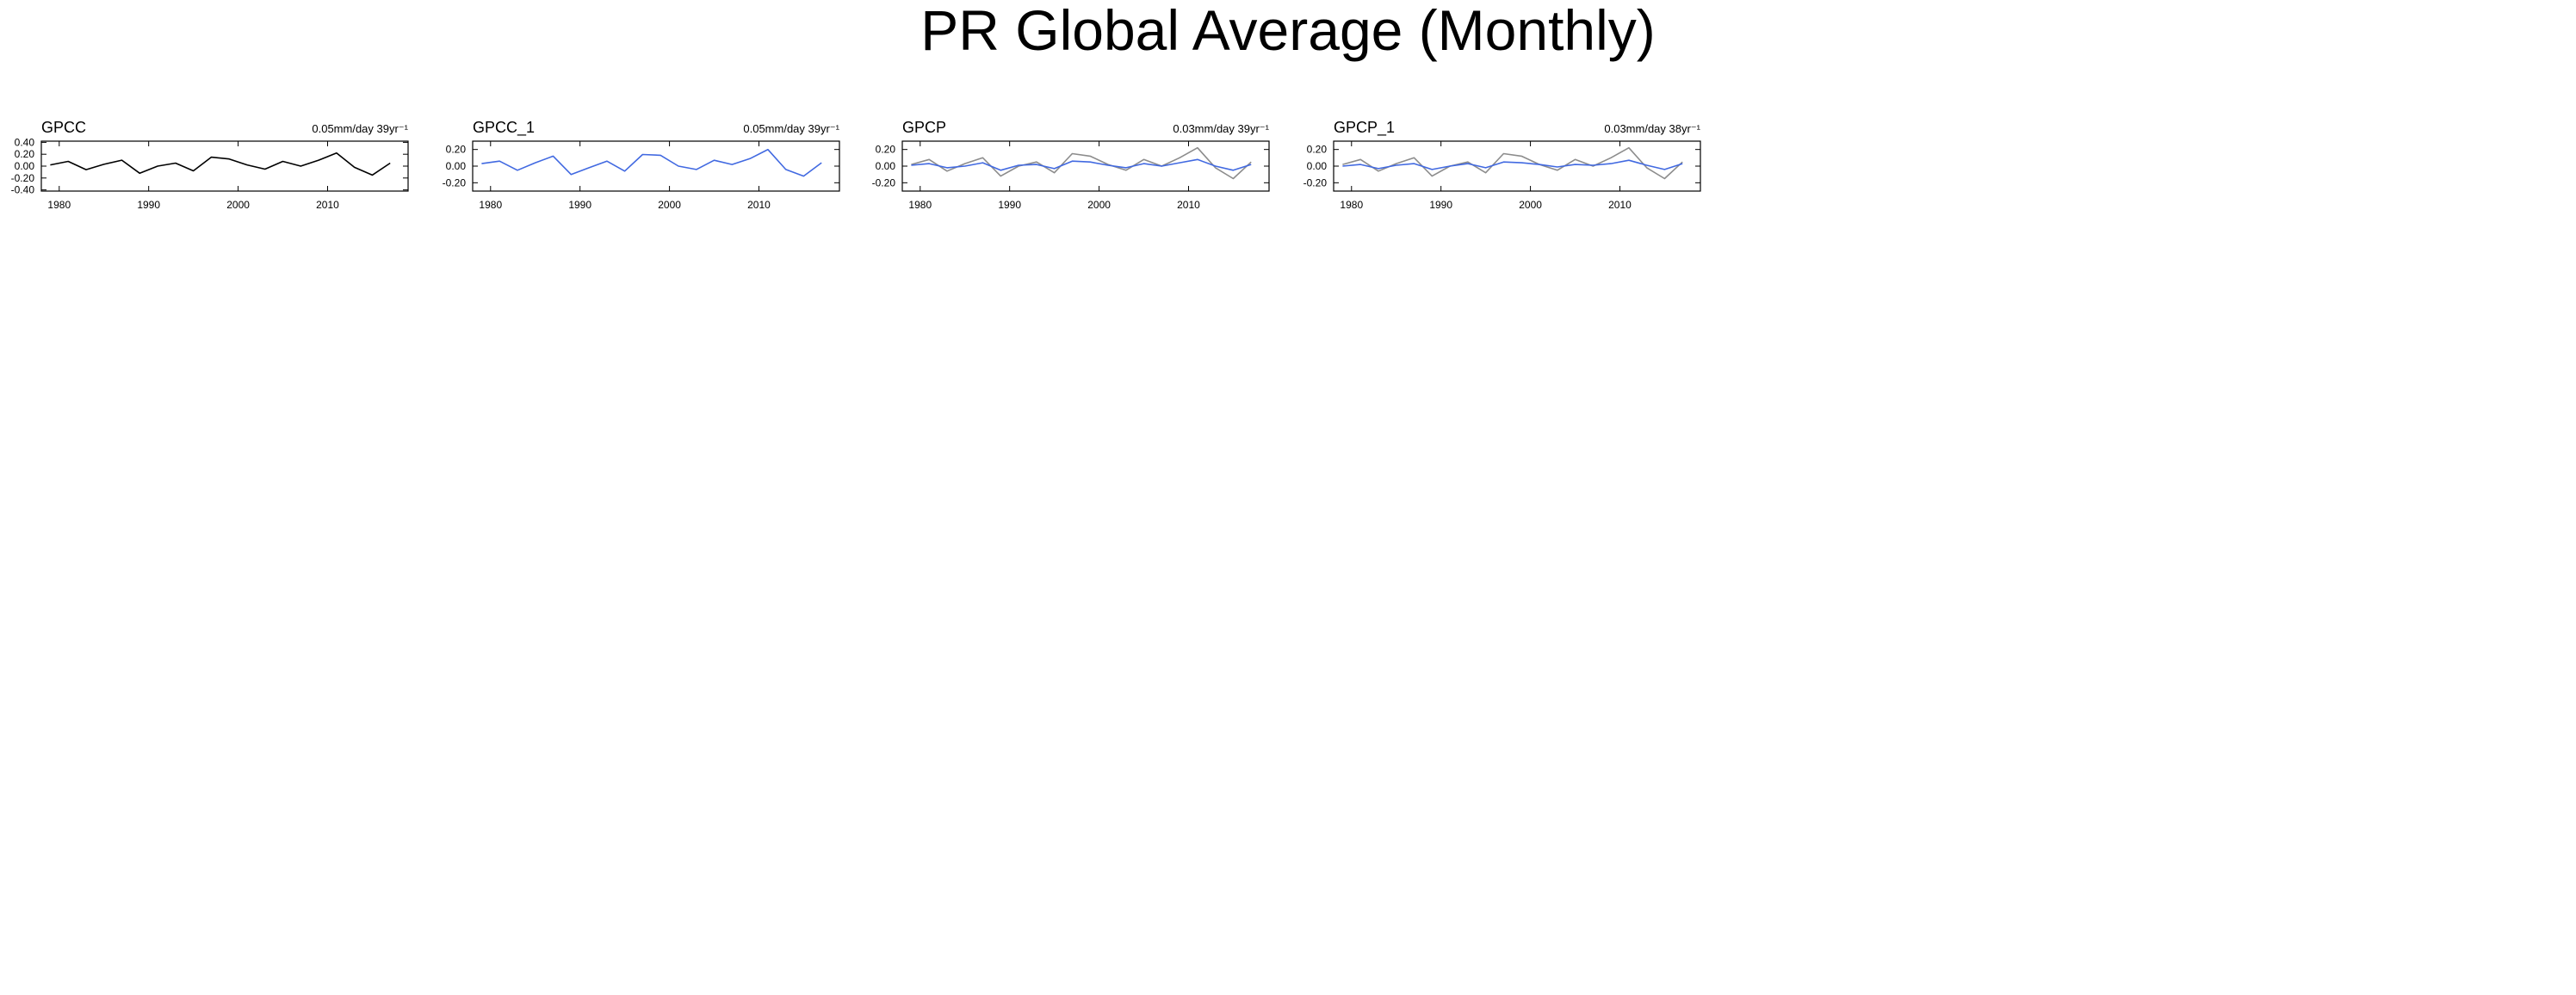  What do you see at coordinates (1288, 31) in the screenshot?
I see `page-title: PR Global Average (Monthly)` at bounding box center [1288, 31].